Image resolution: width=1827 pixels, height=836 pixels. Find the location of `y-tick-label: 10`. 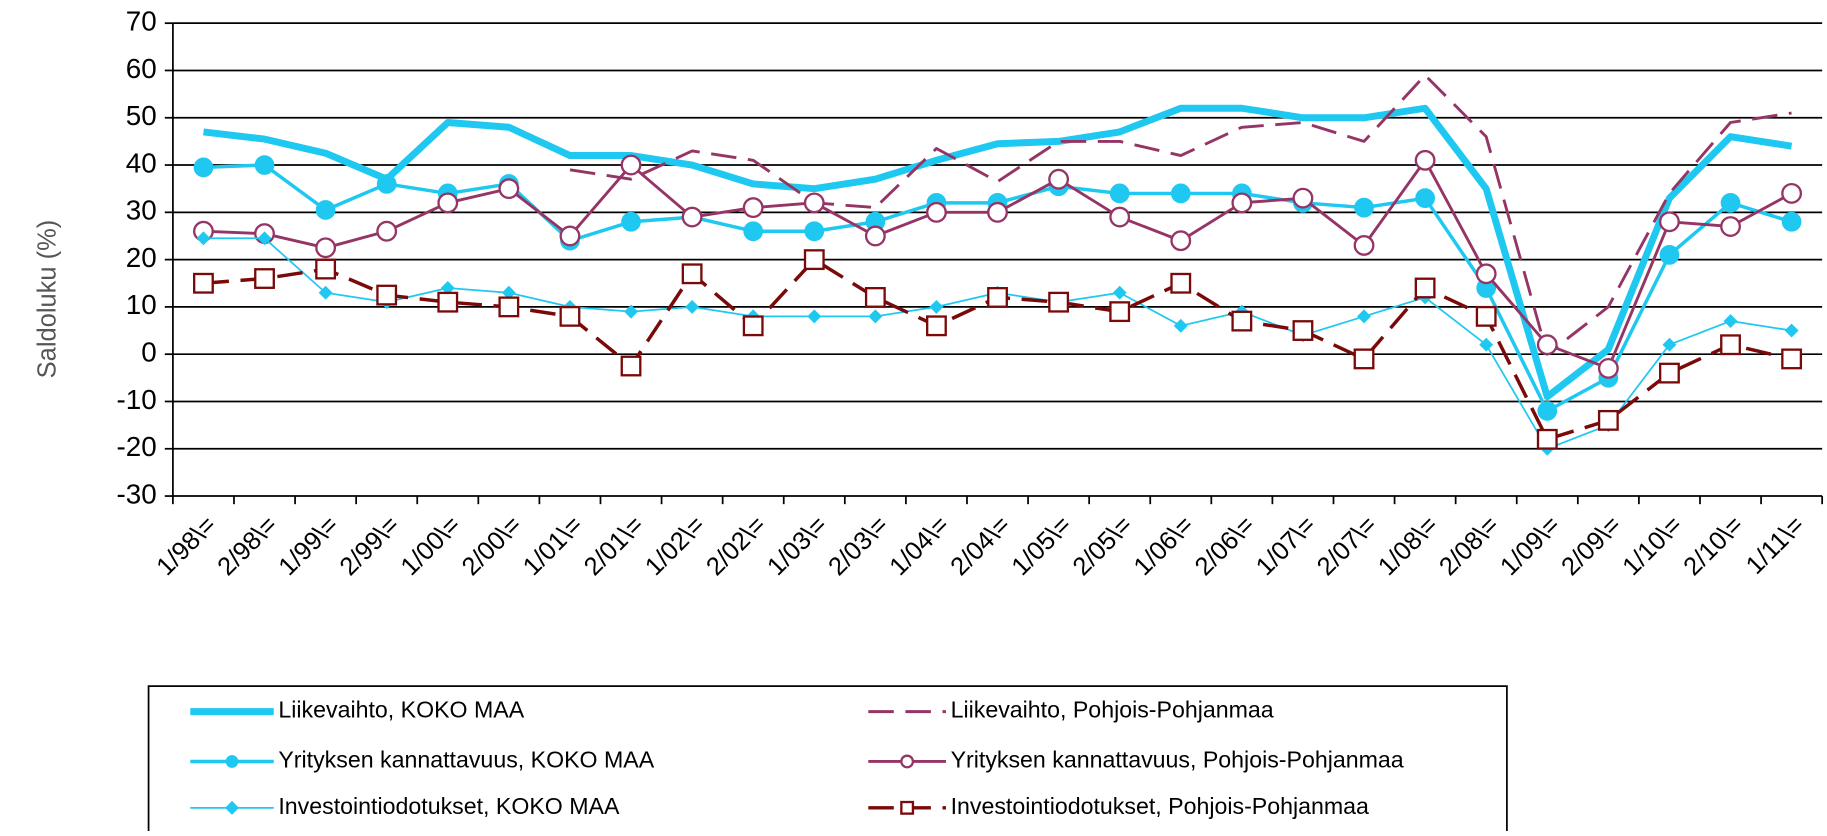

y-tick-label: 10 is located at coordinates (141, 304).